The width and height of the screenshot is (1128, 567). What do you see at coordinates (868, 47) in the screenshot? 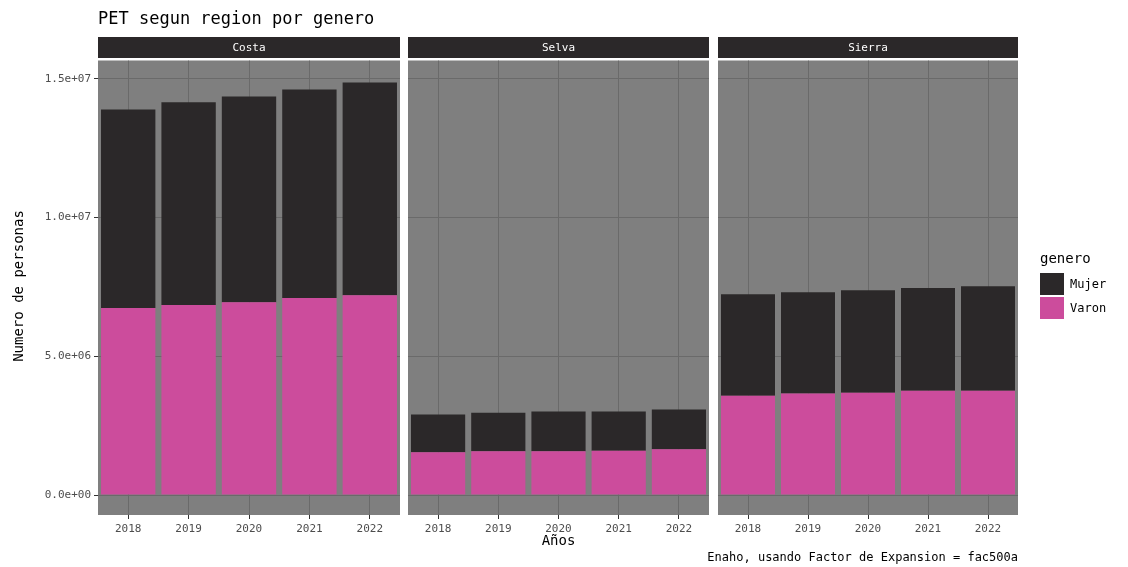
I see `chart-subtitle: Sierra` at bounding box center [868, 47].